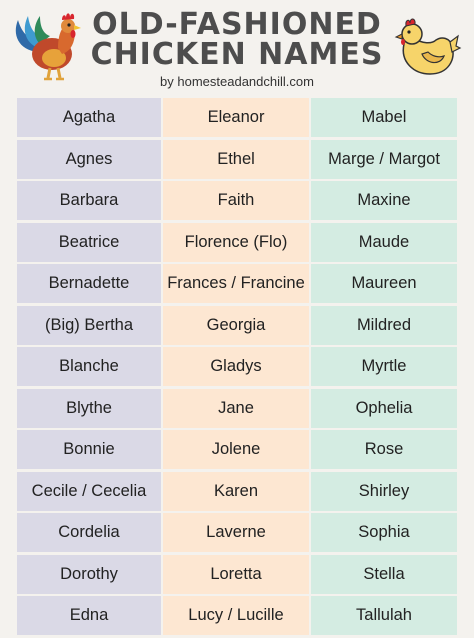 The width and height of the screenshot is (474, 638). I want to click on name-cell: Karen, so click(236, 491).